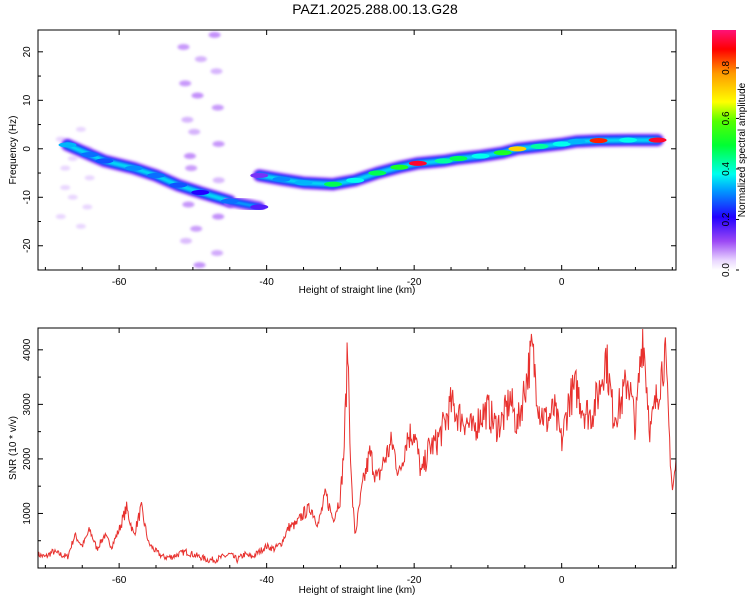 Image resolution: width=750 pixels, height=600 pixels. I want to click on snr-x-tick-label: -40, so click(266, 580).